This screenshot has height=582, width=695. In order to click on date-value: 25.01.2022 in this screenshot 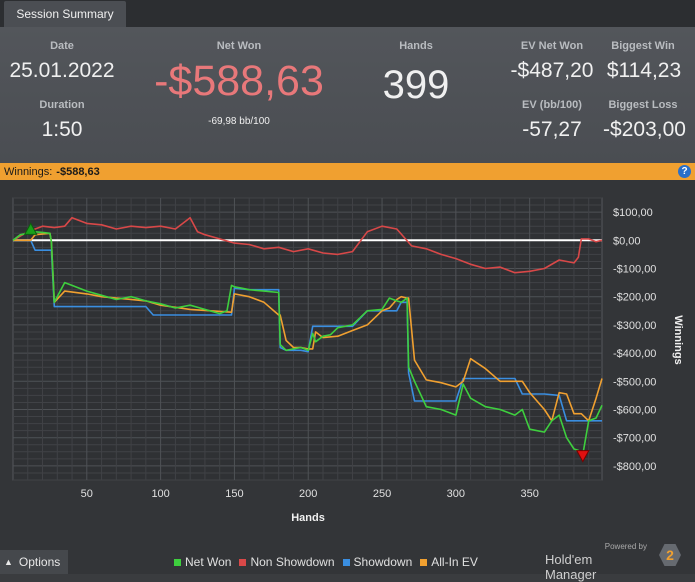, I will do `click(62, 70)`.